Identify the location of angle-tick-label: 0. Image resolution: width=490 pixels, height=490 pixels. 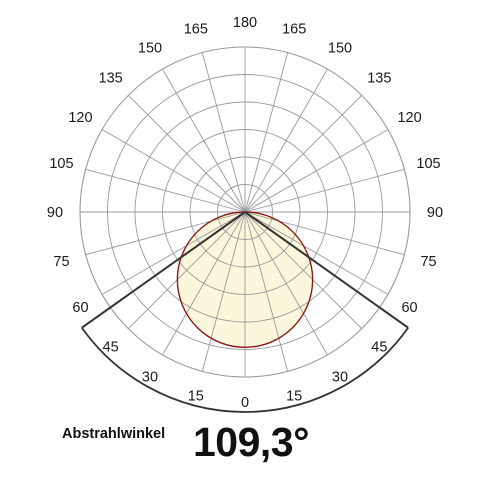
(245, 403).